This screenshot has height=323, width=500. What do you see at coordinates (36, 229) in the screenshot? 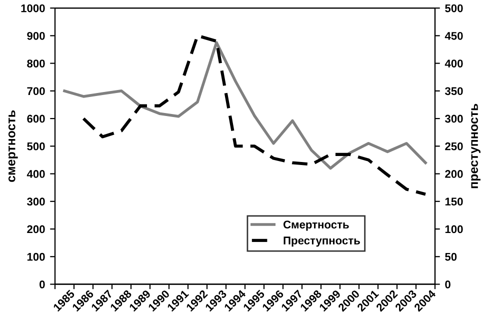
I see `y-tick-label: 200` at bounding box center [36, 229].